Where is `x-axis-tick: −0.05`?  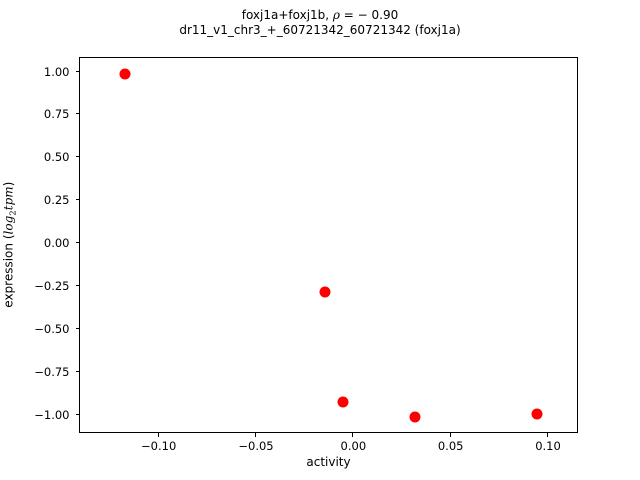 x-axis-tick: −0.05 is located at coordinates (256, 442).